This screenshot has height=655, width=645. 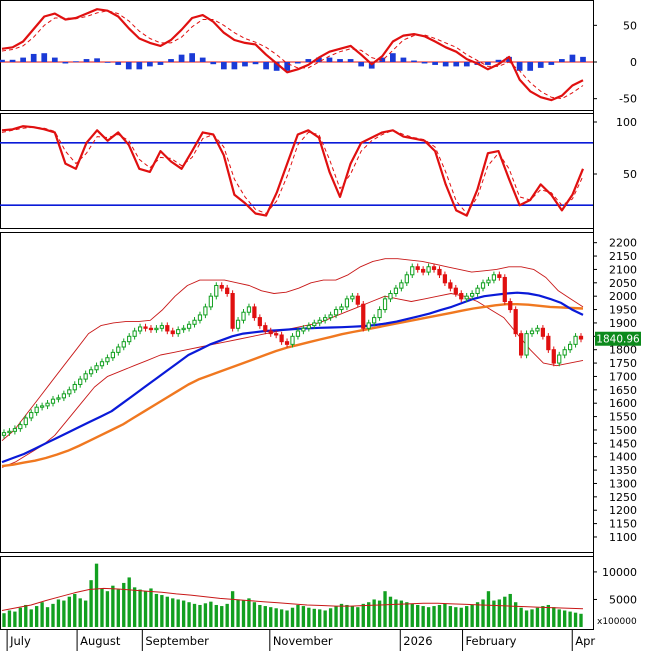 What do you see at coordinates (292, 595) in the screenshot?
I see `volume-panel` at bounding box center [292, 595].